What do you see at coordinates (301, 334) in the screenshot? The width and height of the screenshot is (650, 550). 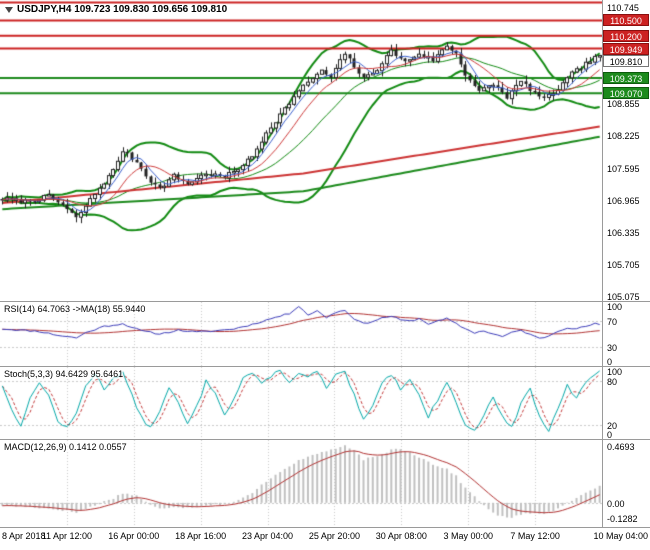 I see `rsi-panel: RSI(14) 64.7063 ->MA(18) 55.9440` at bounding box center [301, 334].